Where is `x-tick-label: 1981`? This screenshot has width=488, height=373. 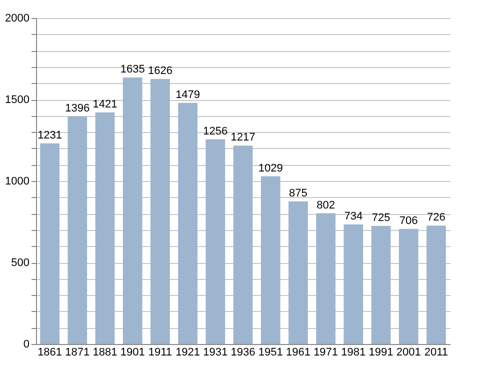 x-tick-label: 1981 is located at coordinates (353, 352).